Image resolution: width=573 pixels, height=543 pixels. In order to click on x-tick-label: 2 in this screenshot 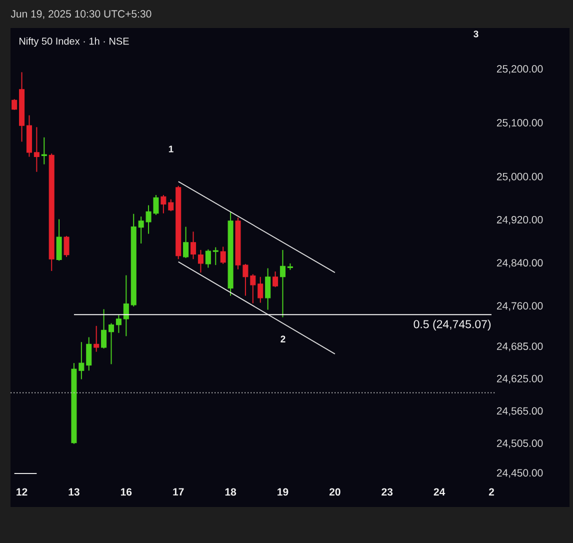, I will do `click(491, 492)`.